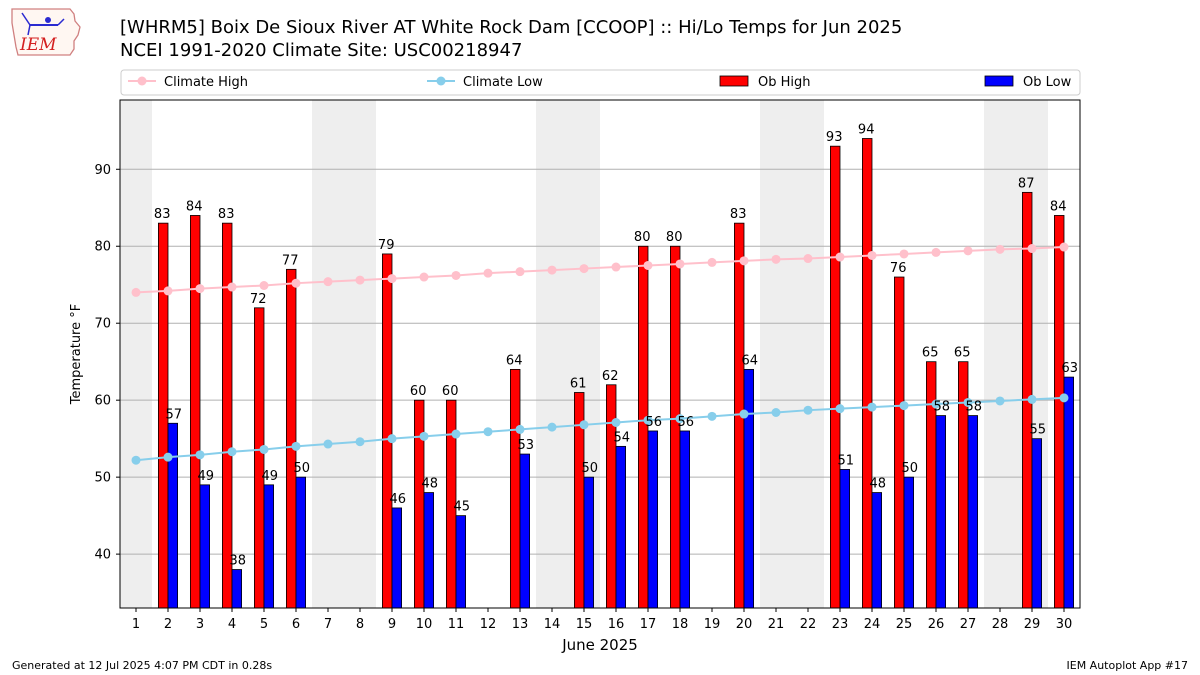 The height and width of the screenshot is (675, 1200). Describe the element at coordinates (968, 624) in the screenshot. I see `x-tick-label: 27` at that location.